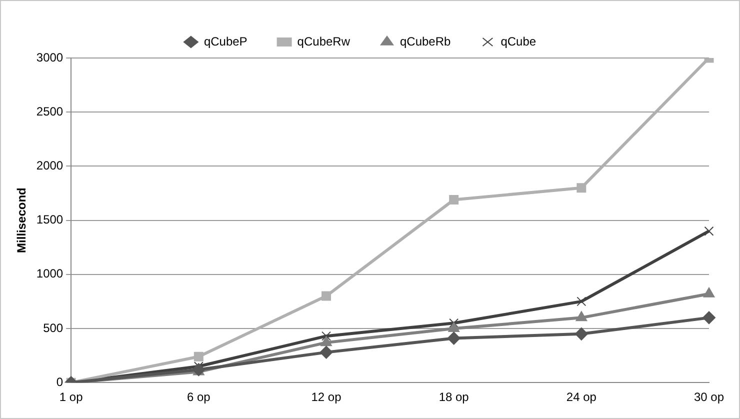 Image resolution: width=740 pixels, height=419 pixels. What do you see at coordinates (21, 220) in the screenshot?
I see `y-axis-title: Millisecond` at bounding box center [21, 220].